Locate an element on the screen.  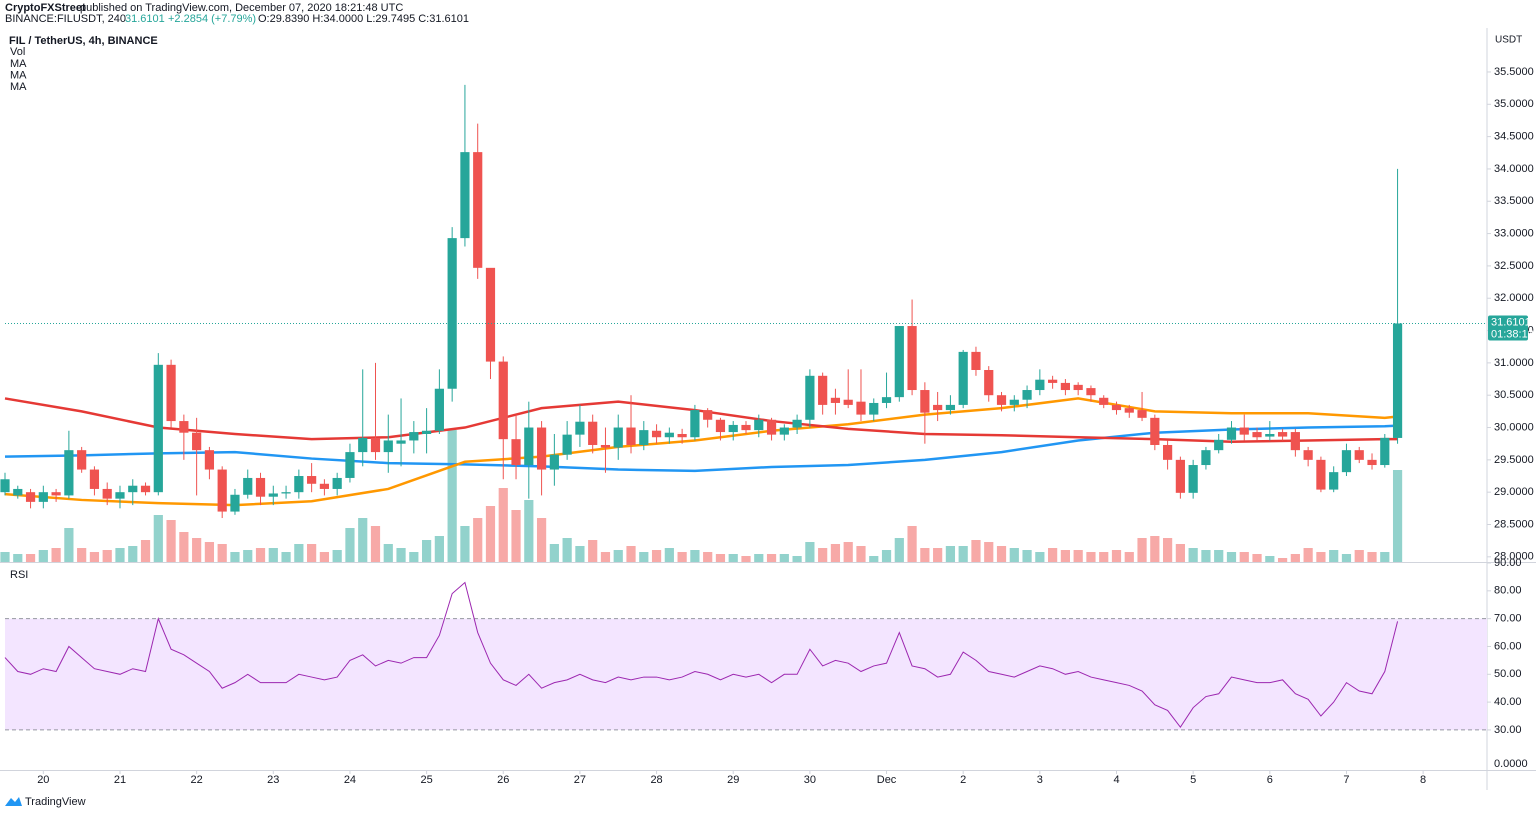
x-tick-label: 27 is located at coordinates (580, 780).